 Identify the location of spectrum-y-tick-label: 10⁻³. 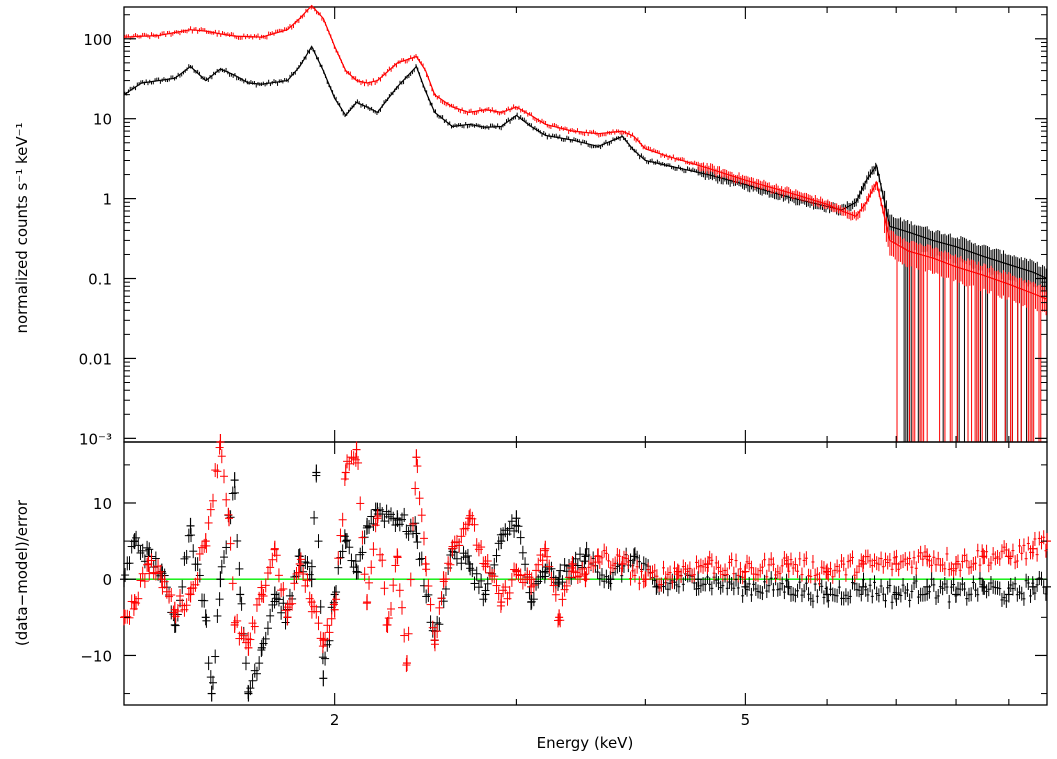
(95, 439).